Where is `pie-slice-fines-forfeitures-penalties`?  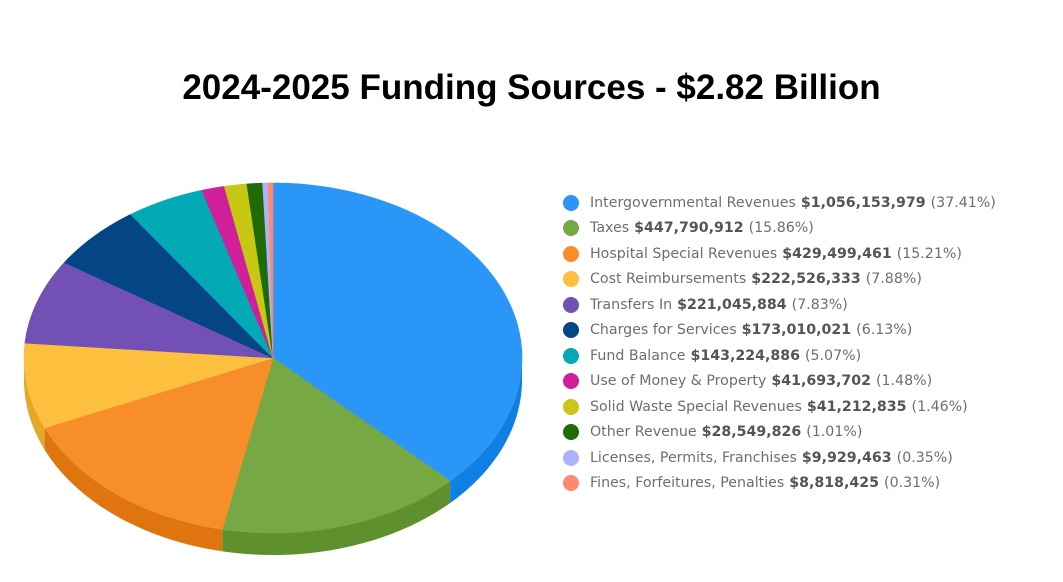 pie-slice-fines-forfeitures-penalties is located at coordinates (270, 270).